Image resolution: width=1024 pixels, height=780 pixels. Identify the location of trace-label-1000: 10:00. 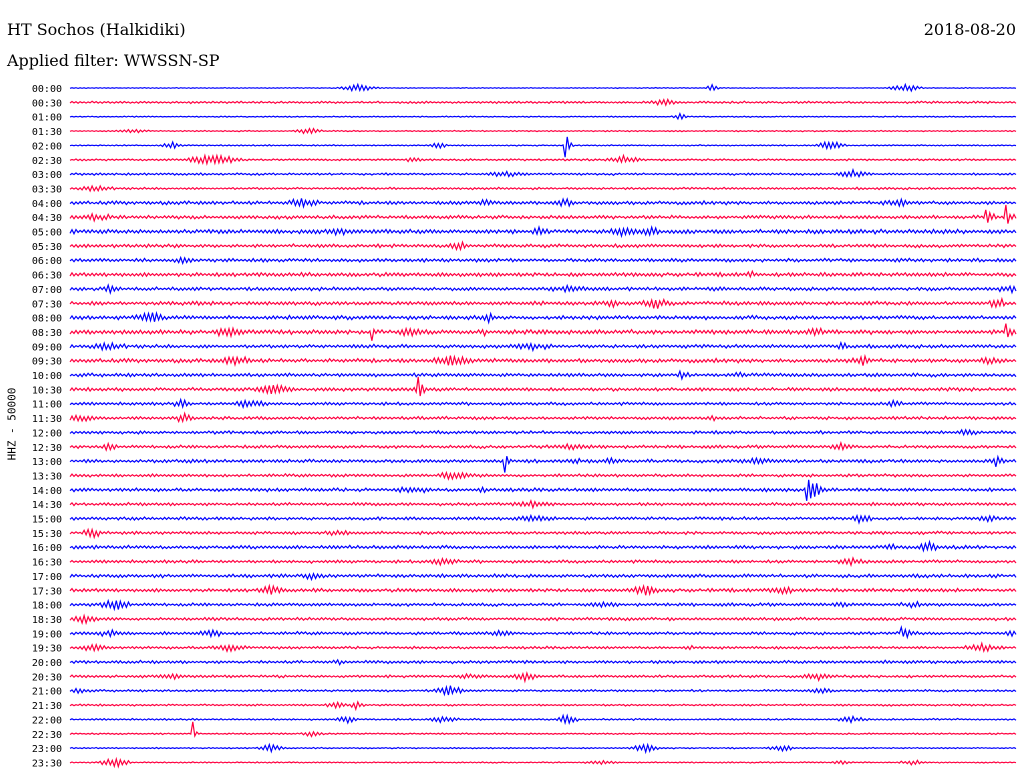
(47, 376).